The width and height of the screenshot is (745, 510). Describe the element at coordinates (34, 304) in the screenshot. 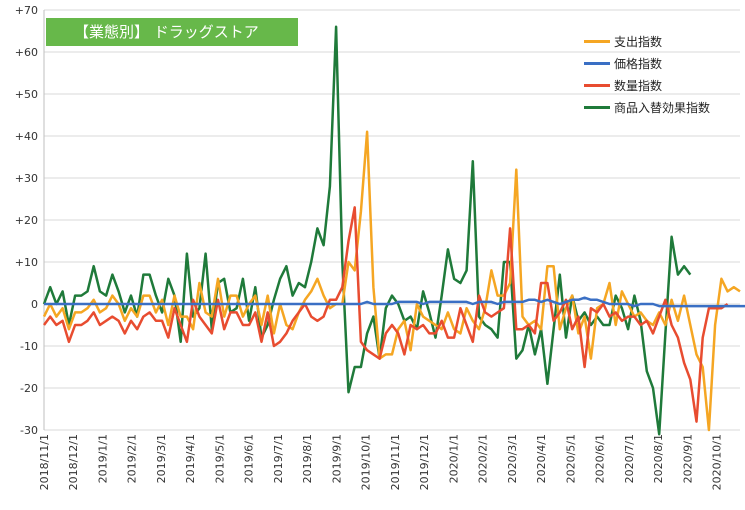

I see `y-tick-label: 0` at that location.